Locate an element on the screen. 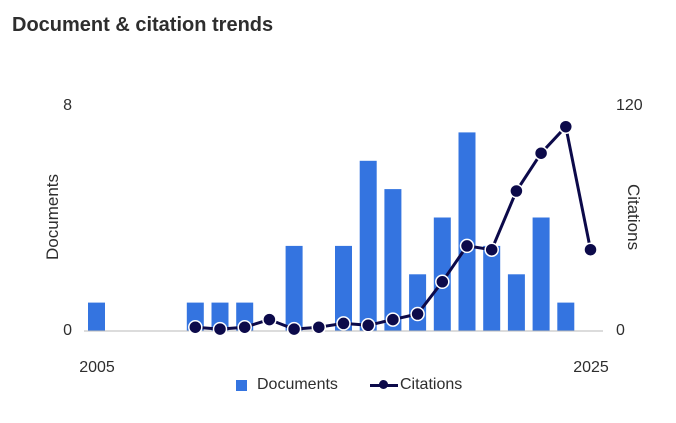 The width and height of the screenshot is (676, 423). legend-item-documents: Documents is located at coordinates (287, 385).